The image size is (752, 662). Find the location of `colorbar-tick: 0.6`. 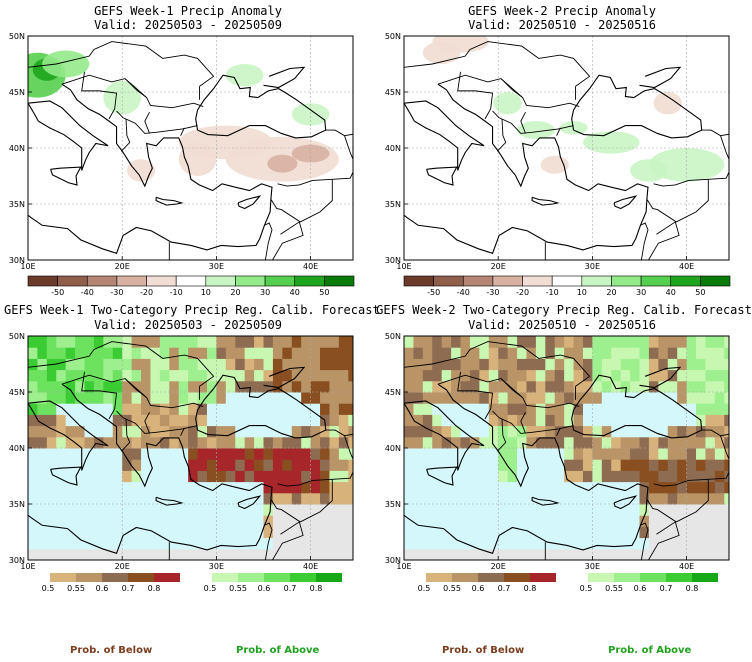

colorbar-tick: 0.6 is located at coordinates (640, 588).